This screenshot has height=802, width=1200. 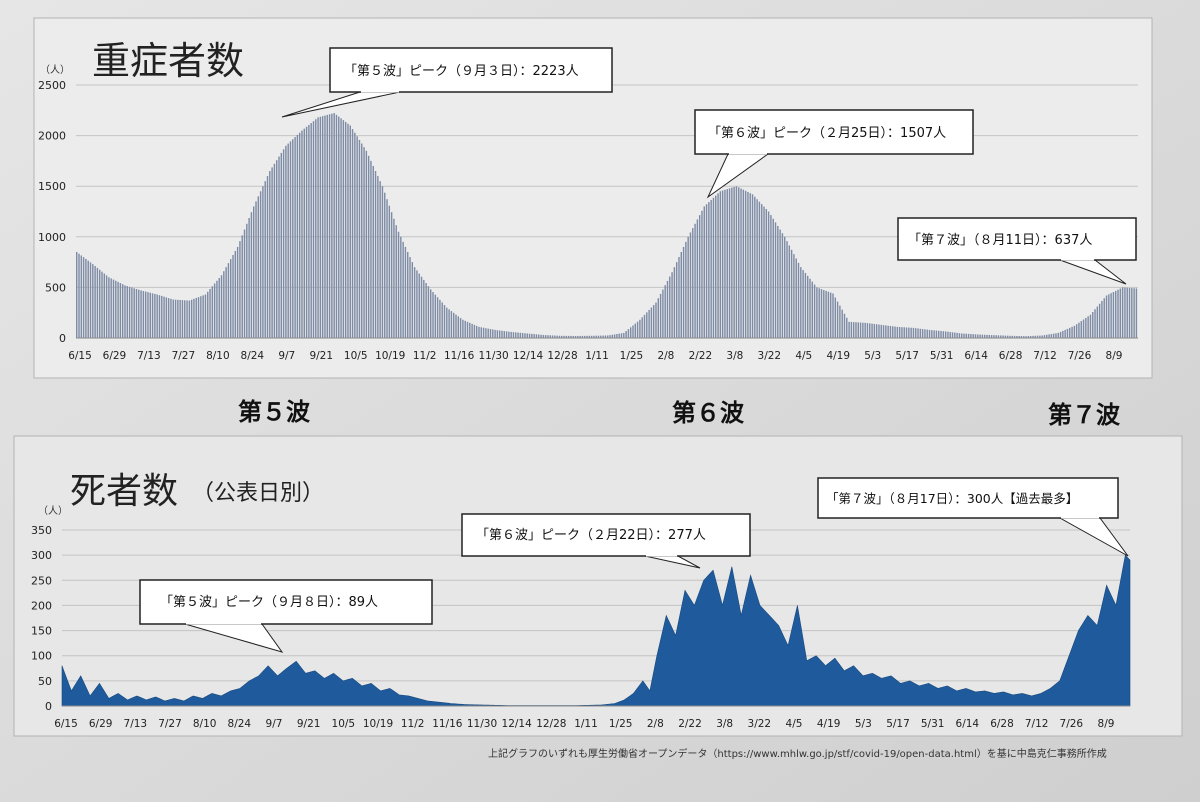 What do you see at coordinates (1114, 356) in the screenshot?
I see `severe-x-tick-label: 8/9` at bounding box center [1114, 356].